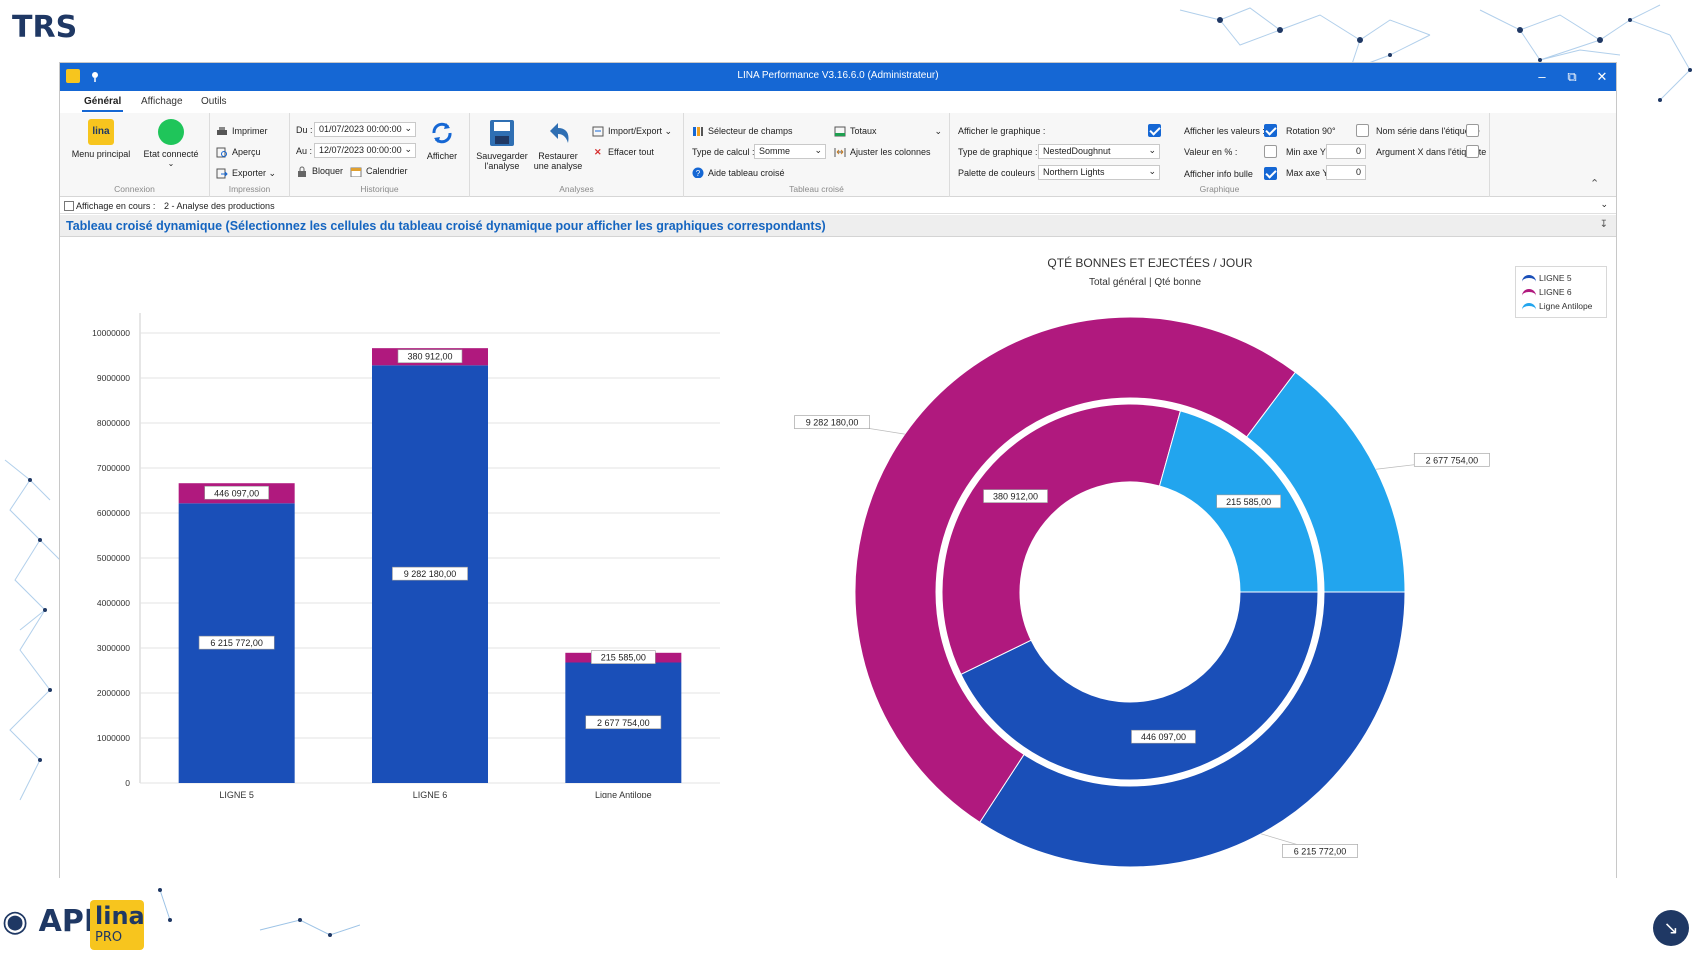  I want to click on import-export-button: Import/Export ⌄, so click(640, 131).